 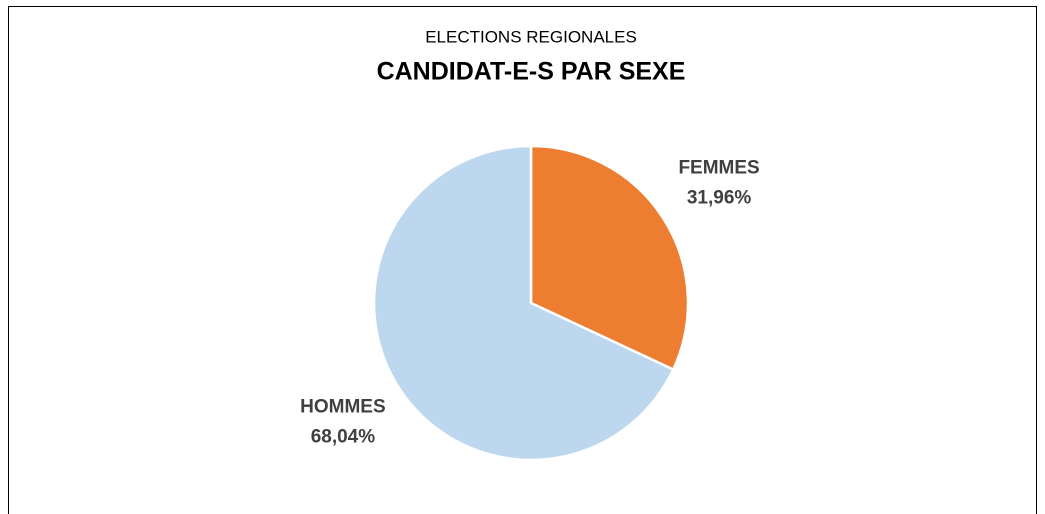 I want to click on chart-title: CANDIDAT-E-S PAR SEXE, so click(x=531, y=72).